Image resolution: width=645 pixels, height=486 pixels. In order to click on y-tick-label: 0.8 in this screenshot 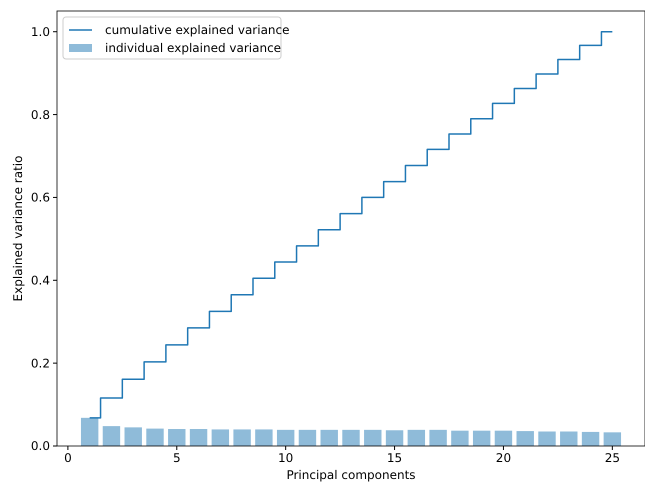, I will do `click(40, 115)`.